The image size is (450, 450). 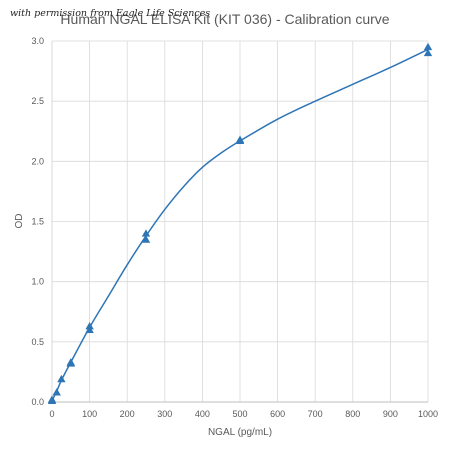 I want to click on y-tick-label: 1.5, so click(x=37, y=222).